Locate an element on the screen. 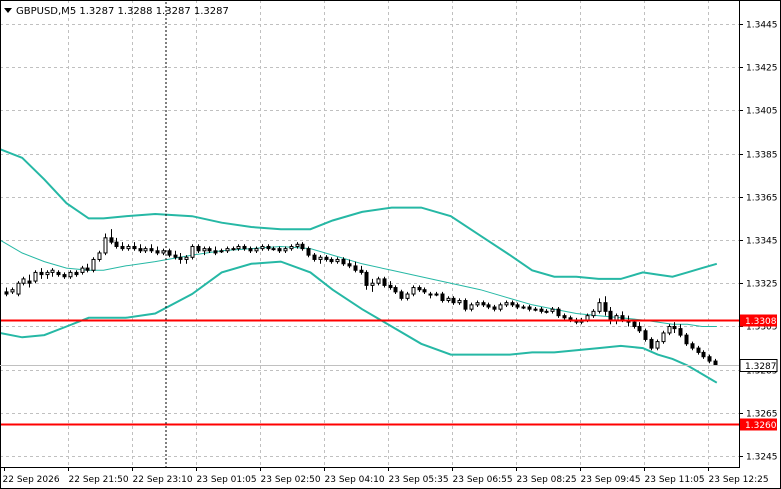 Image resolution: width=781 pixels, height=489 pixels. time-tick-label: 23 Sep 08:25 is located at coordinates (547, 480).